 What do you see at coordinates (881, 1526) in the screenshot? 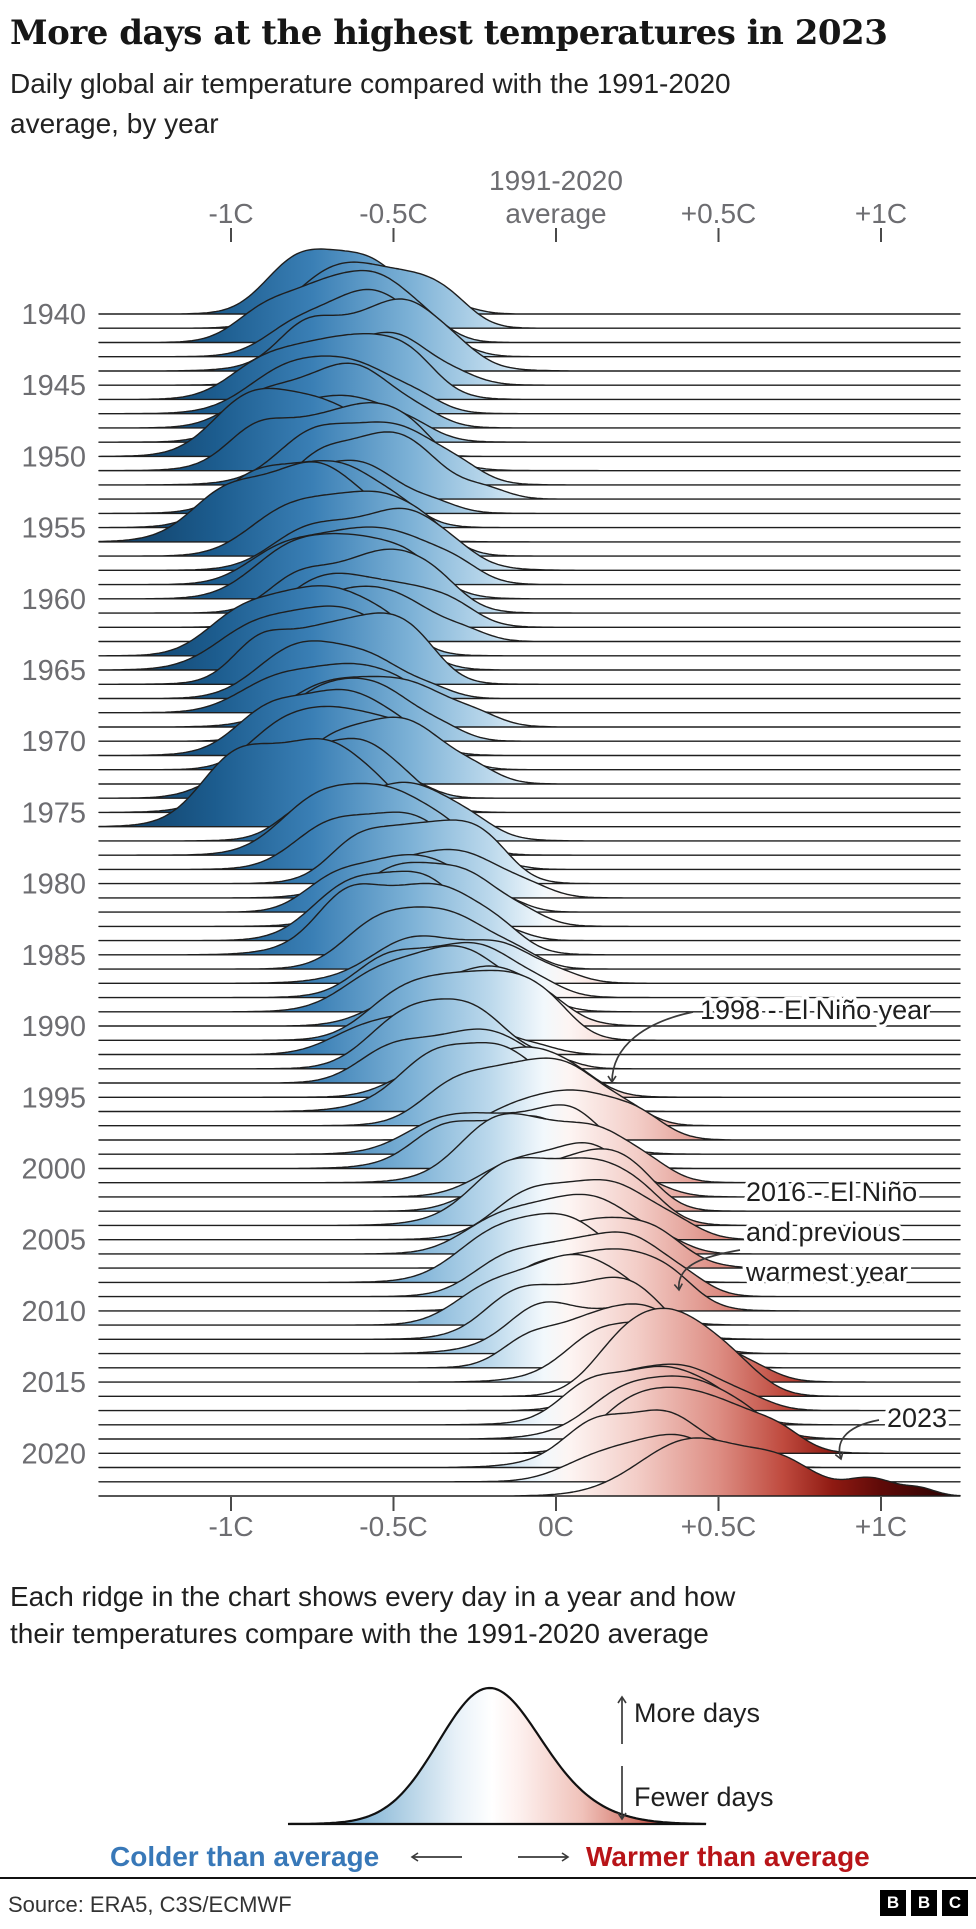
I see `bottom-axis-label: +1C` at bounding box center [881, 1526].